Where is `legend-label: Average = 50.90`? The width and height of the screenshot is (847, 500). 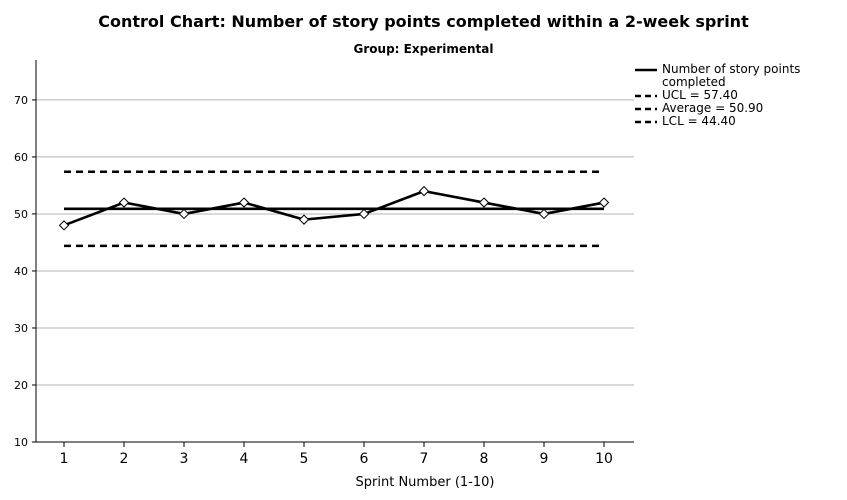 legend-label: Average = 50.90 is located at coordinates (713, 108).